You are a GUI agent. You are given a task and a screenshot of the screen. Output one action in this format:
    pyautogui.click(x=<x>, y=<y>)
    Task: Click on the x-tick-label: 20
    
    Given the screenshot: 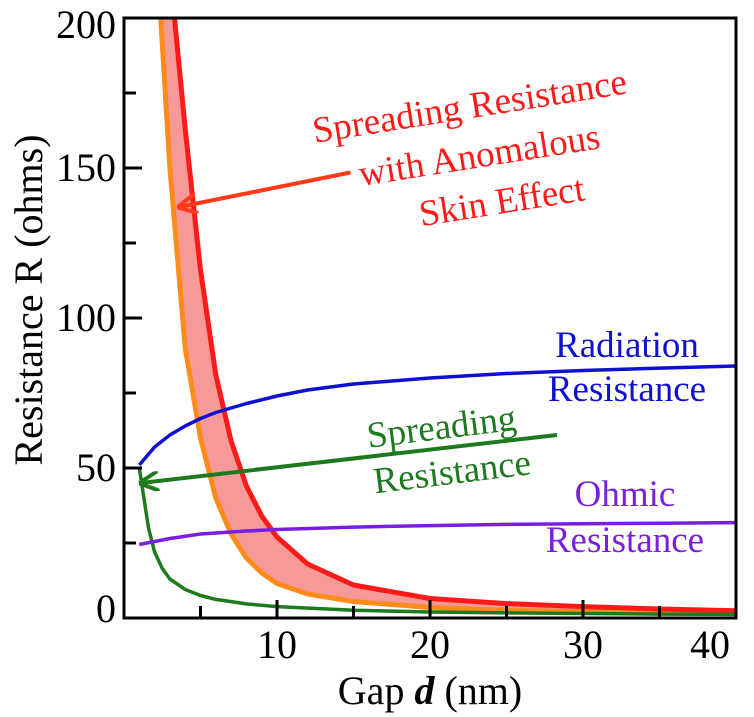 What is the action you would take?
    pyautogui.click(x=430, y=644)
    